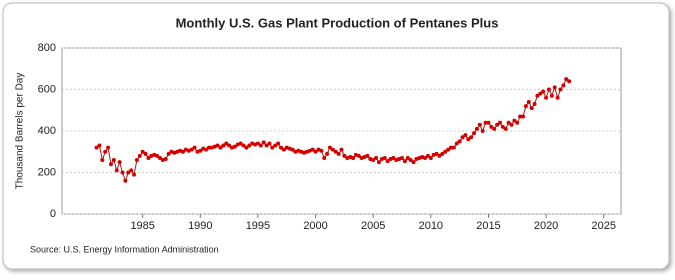 The height and width of the screenshot is (280, 675). I want to click on x-tick-label: 2015, so click(488, 226).